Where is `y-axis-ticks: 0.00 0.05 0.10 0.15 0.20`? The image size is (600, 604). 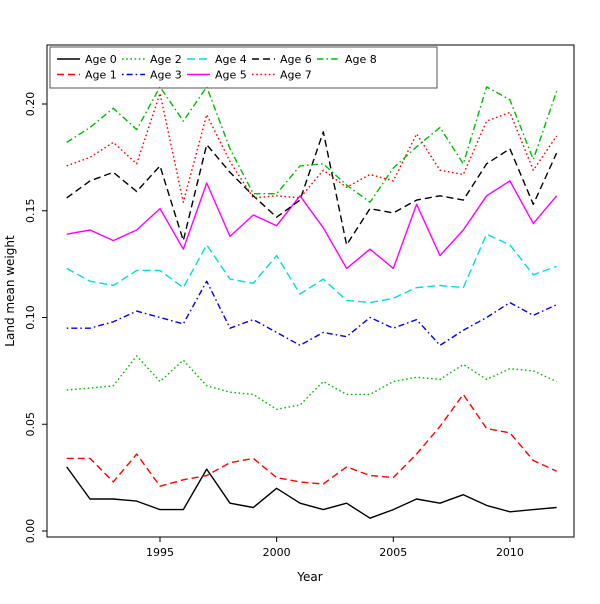 y-axis-ticks: 0.00 0.05 0.10 0.15 0.20 is located at coordinates (35, 318).